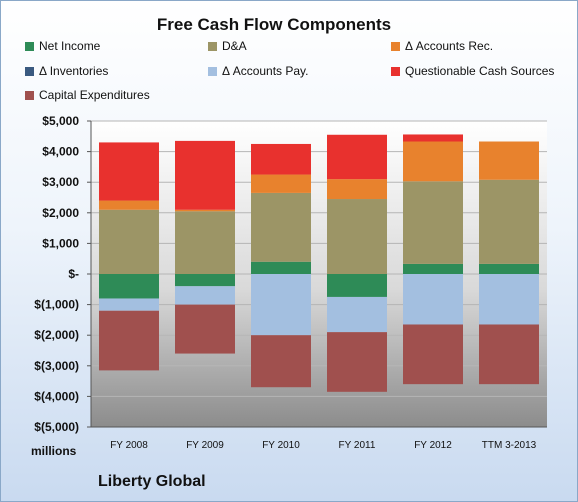 The width and height of the screenshot is (578, 502). What do you see at coordinates (54, 451) in the screenshot?
I see `units-label: millions` at bounding box center [54, 451].